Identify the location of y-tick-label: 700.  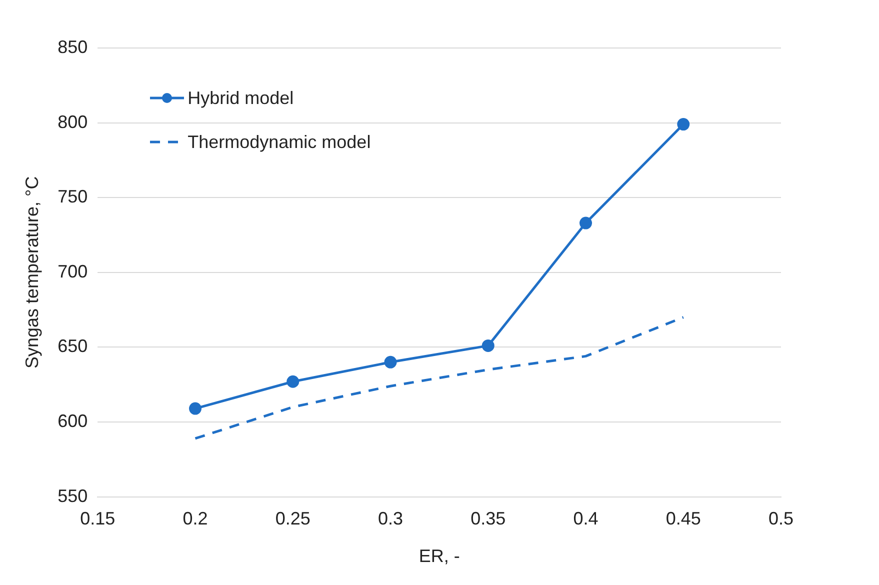
(73, 271).